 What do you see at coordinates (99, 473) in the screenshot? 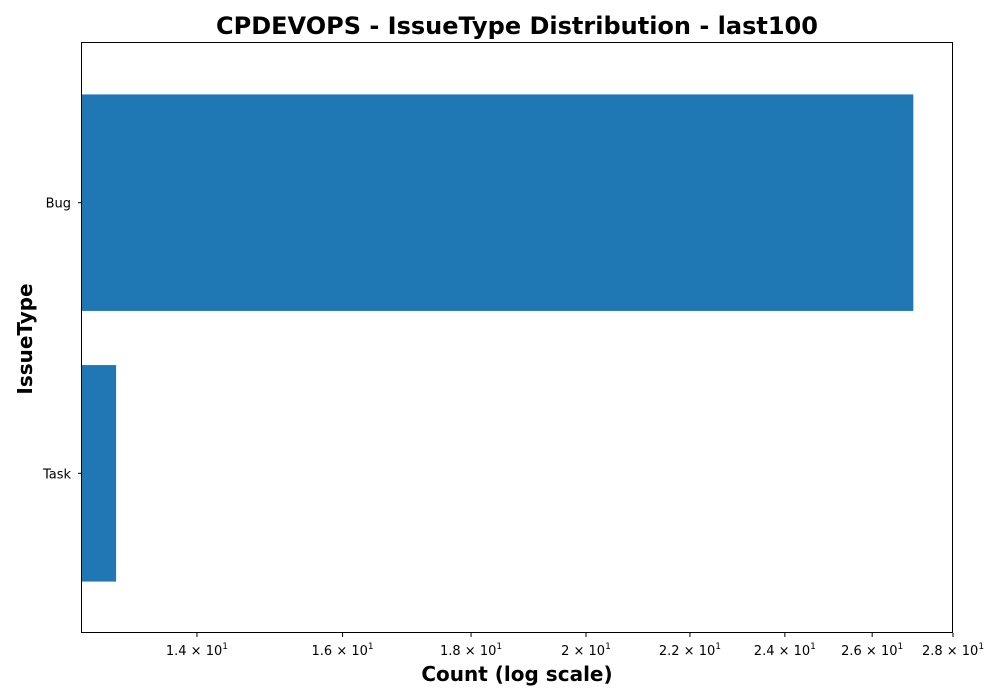
I see `bar-task` at bounding box center [99, 473].